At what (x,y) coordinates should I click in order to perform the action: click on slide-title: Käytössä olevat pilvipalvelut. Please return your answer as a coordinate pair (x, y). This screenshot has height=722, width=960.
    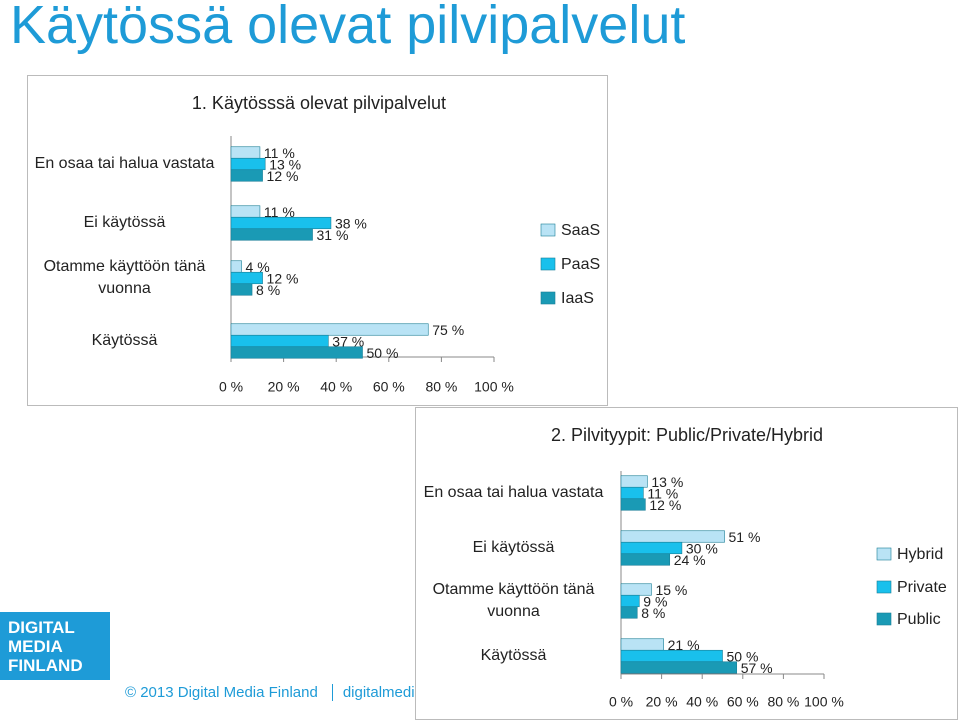
    Looking at the image, I should click on (348, 27).